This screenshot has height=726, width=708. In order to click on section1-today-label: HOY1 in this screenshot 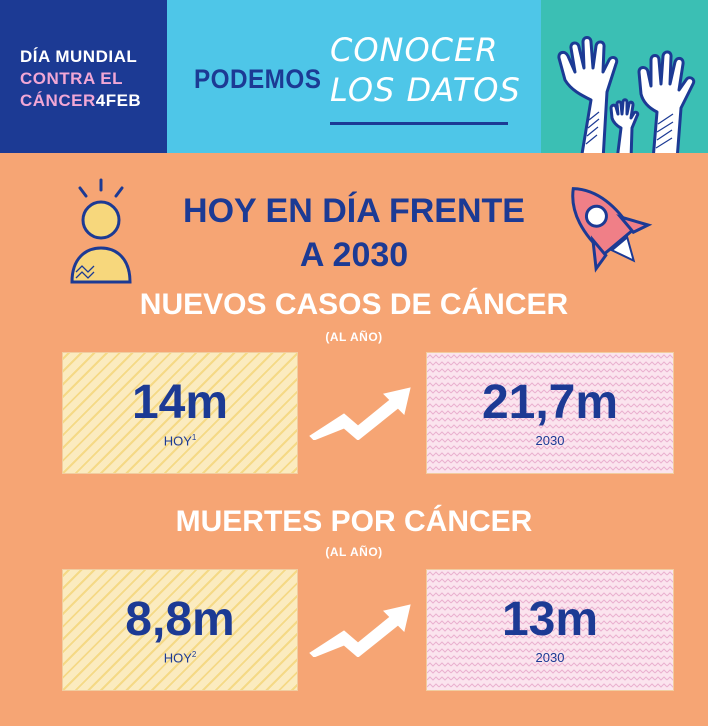, I will do `click(180, 440)`.